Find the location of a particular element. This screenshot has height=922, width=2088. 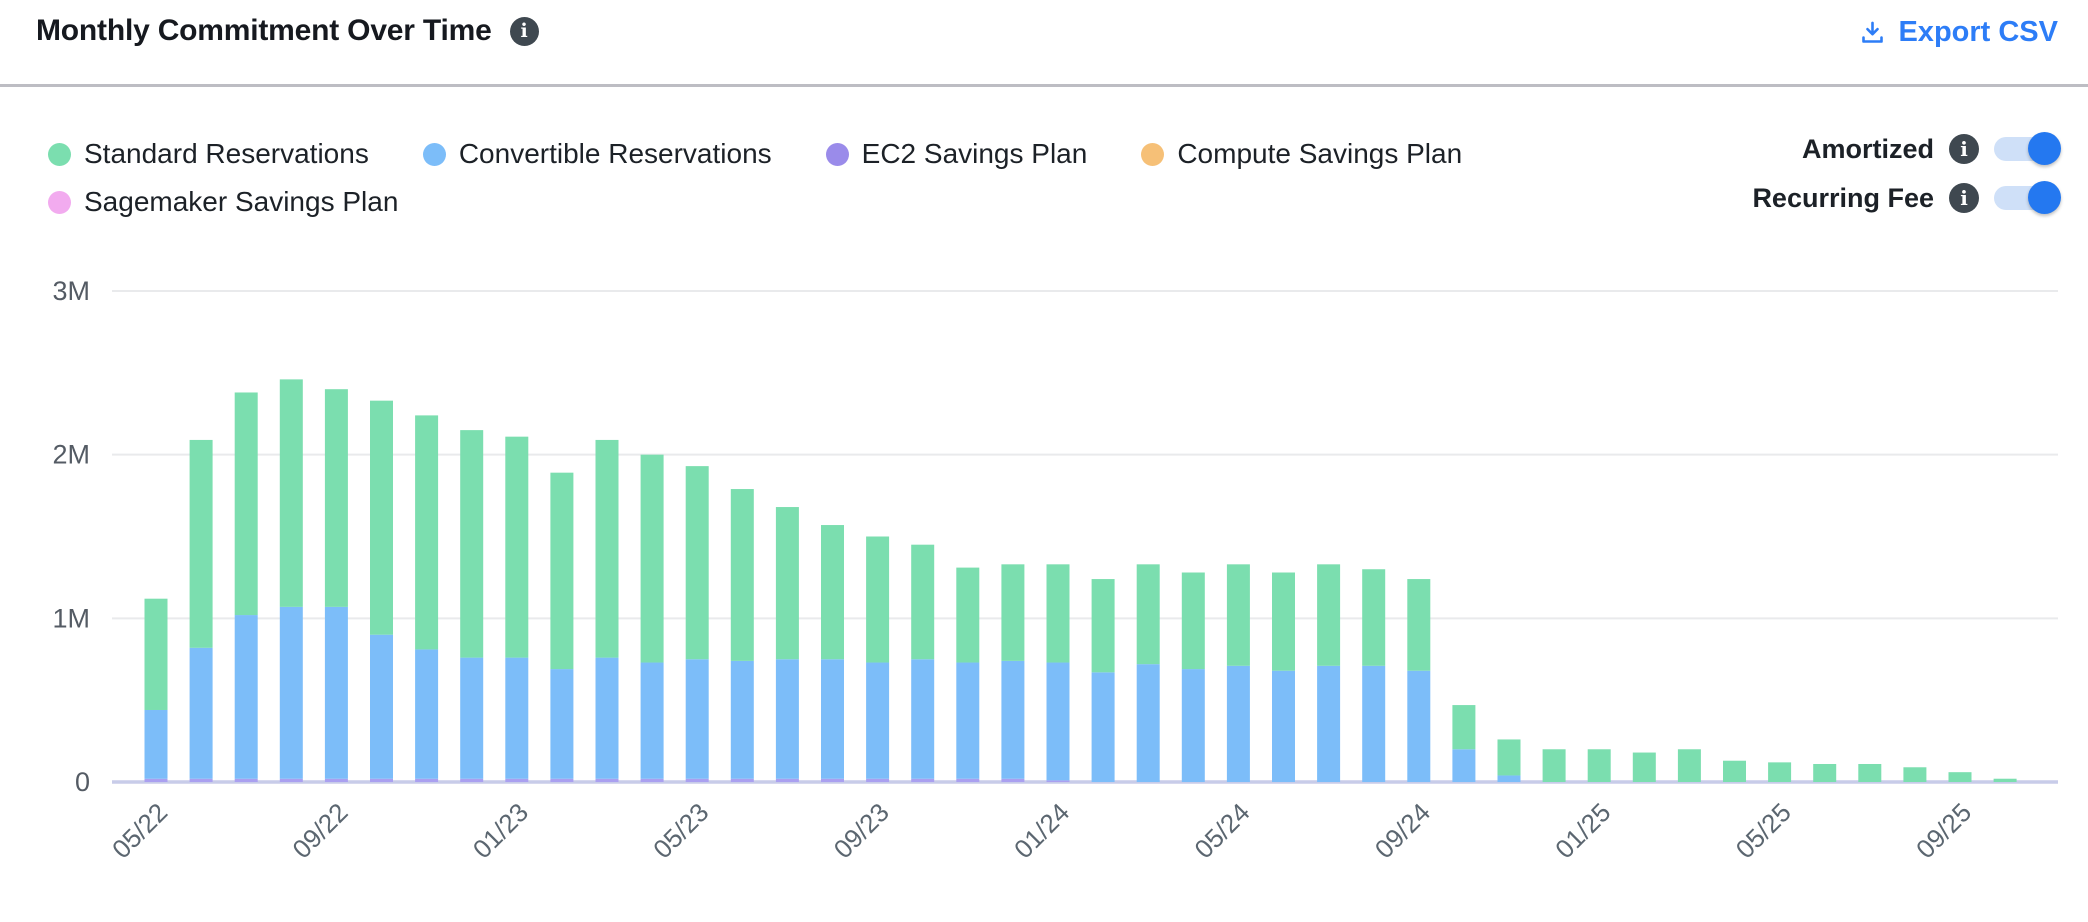

title-info-icon: i is located at coordinates (524, 31).